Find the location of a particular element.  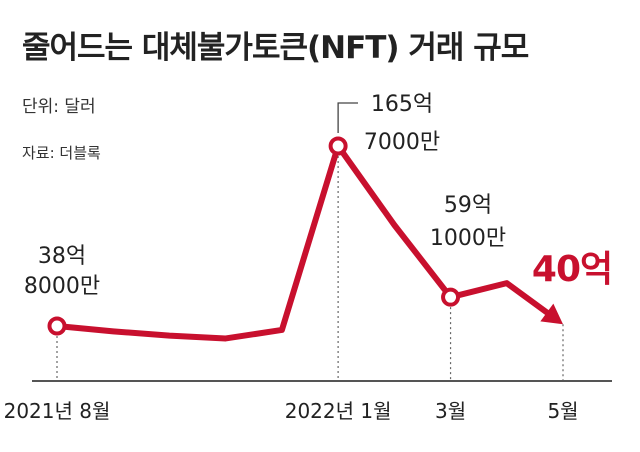

peak-callout-leader is located at coordinates (347, 117).